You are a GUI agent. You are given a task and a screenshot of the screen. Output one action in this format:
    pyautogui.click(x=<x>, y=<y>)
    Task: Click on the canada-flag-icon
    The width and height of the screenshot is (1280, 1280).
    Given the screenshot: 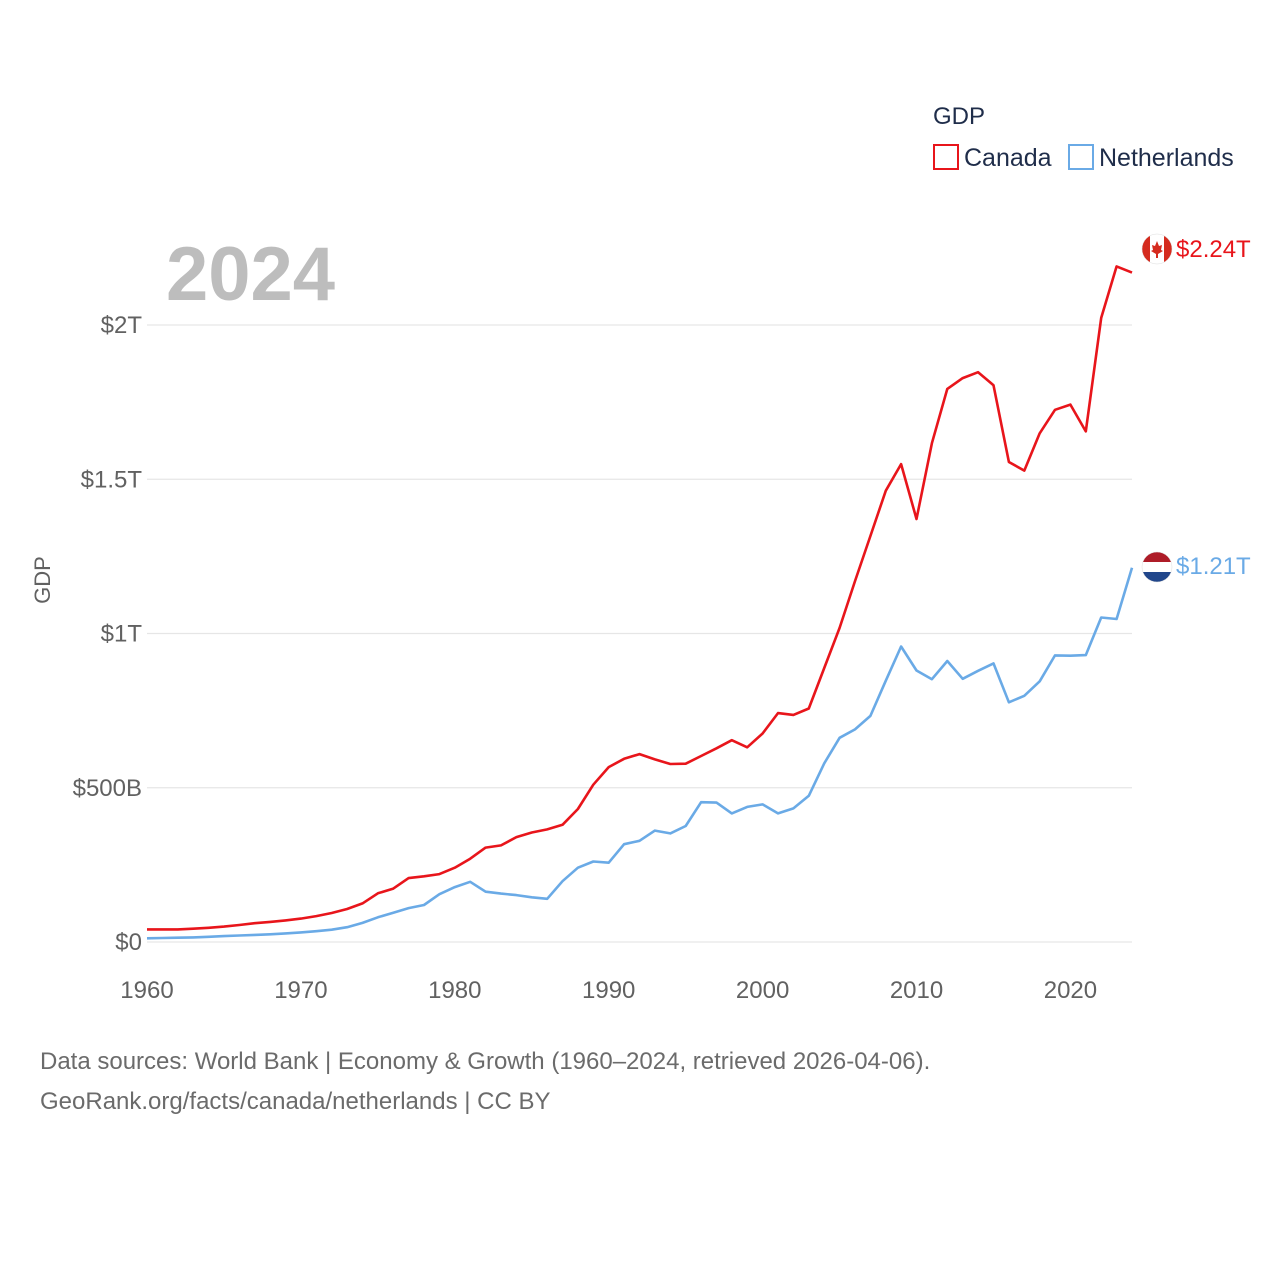 What is the action you would take?
    pyautogui.click(x=1157, y=249)
    